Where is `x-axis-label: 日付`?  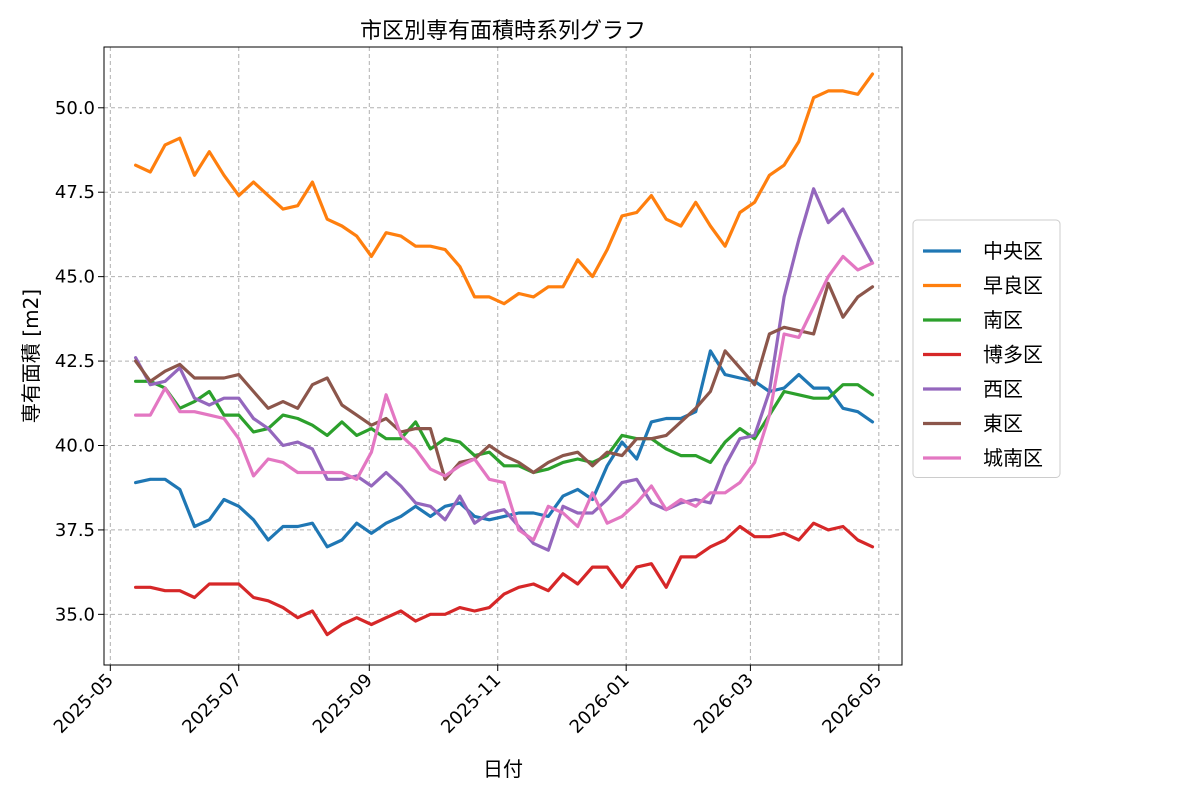 x-axis-label: 日付 is located at coordinates (503, 769).